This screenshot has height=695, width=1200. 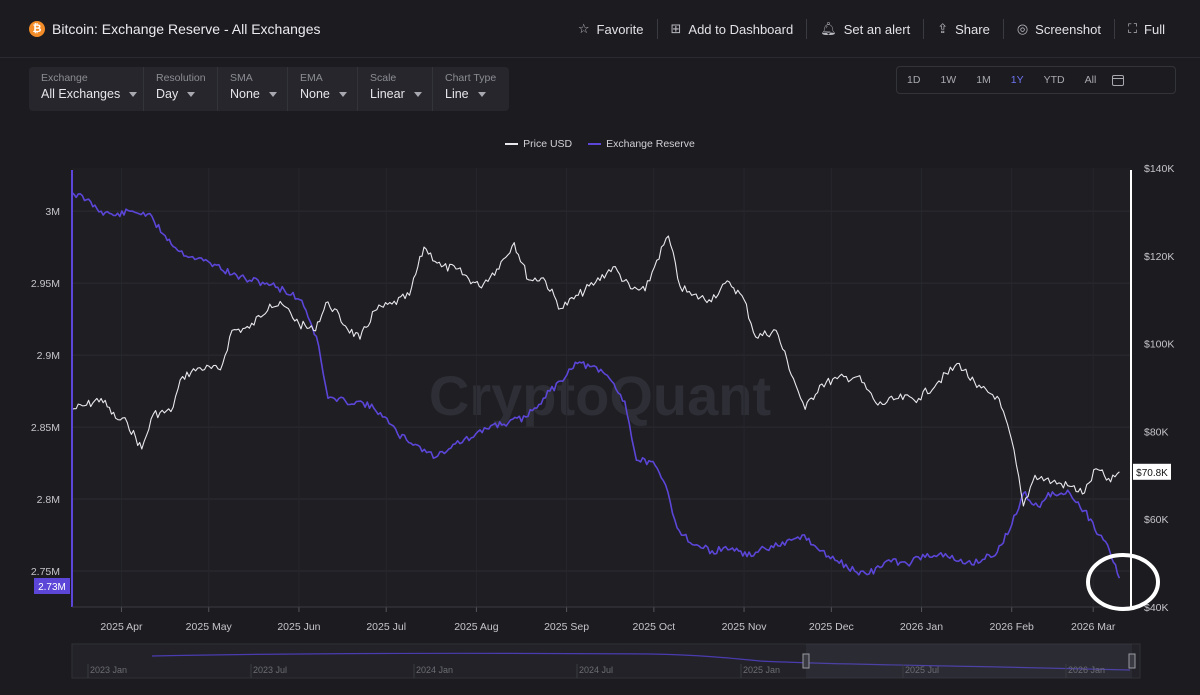 What do you see at coordinates (761, 670) in the screenshot?
I see `navigator-tick-label: 2025 Jan` at bounding box center [761, 670].